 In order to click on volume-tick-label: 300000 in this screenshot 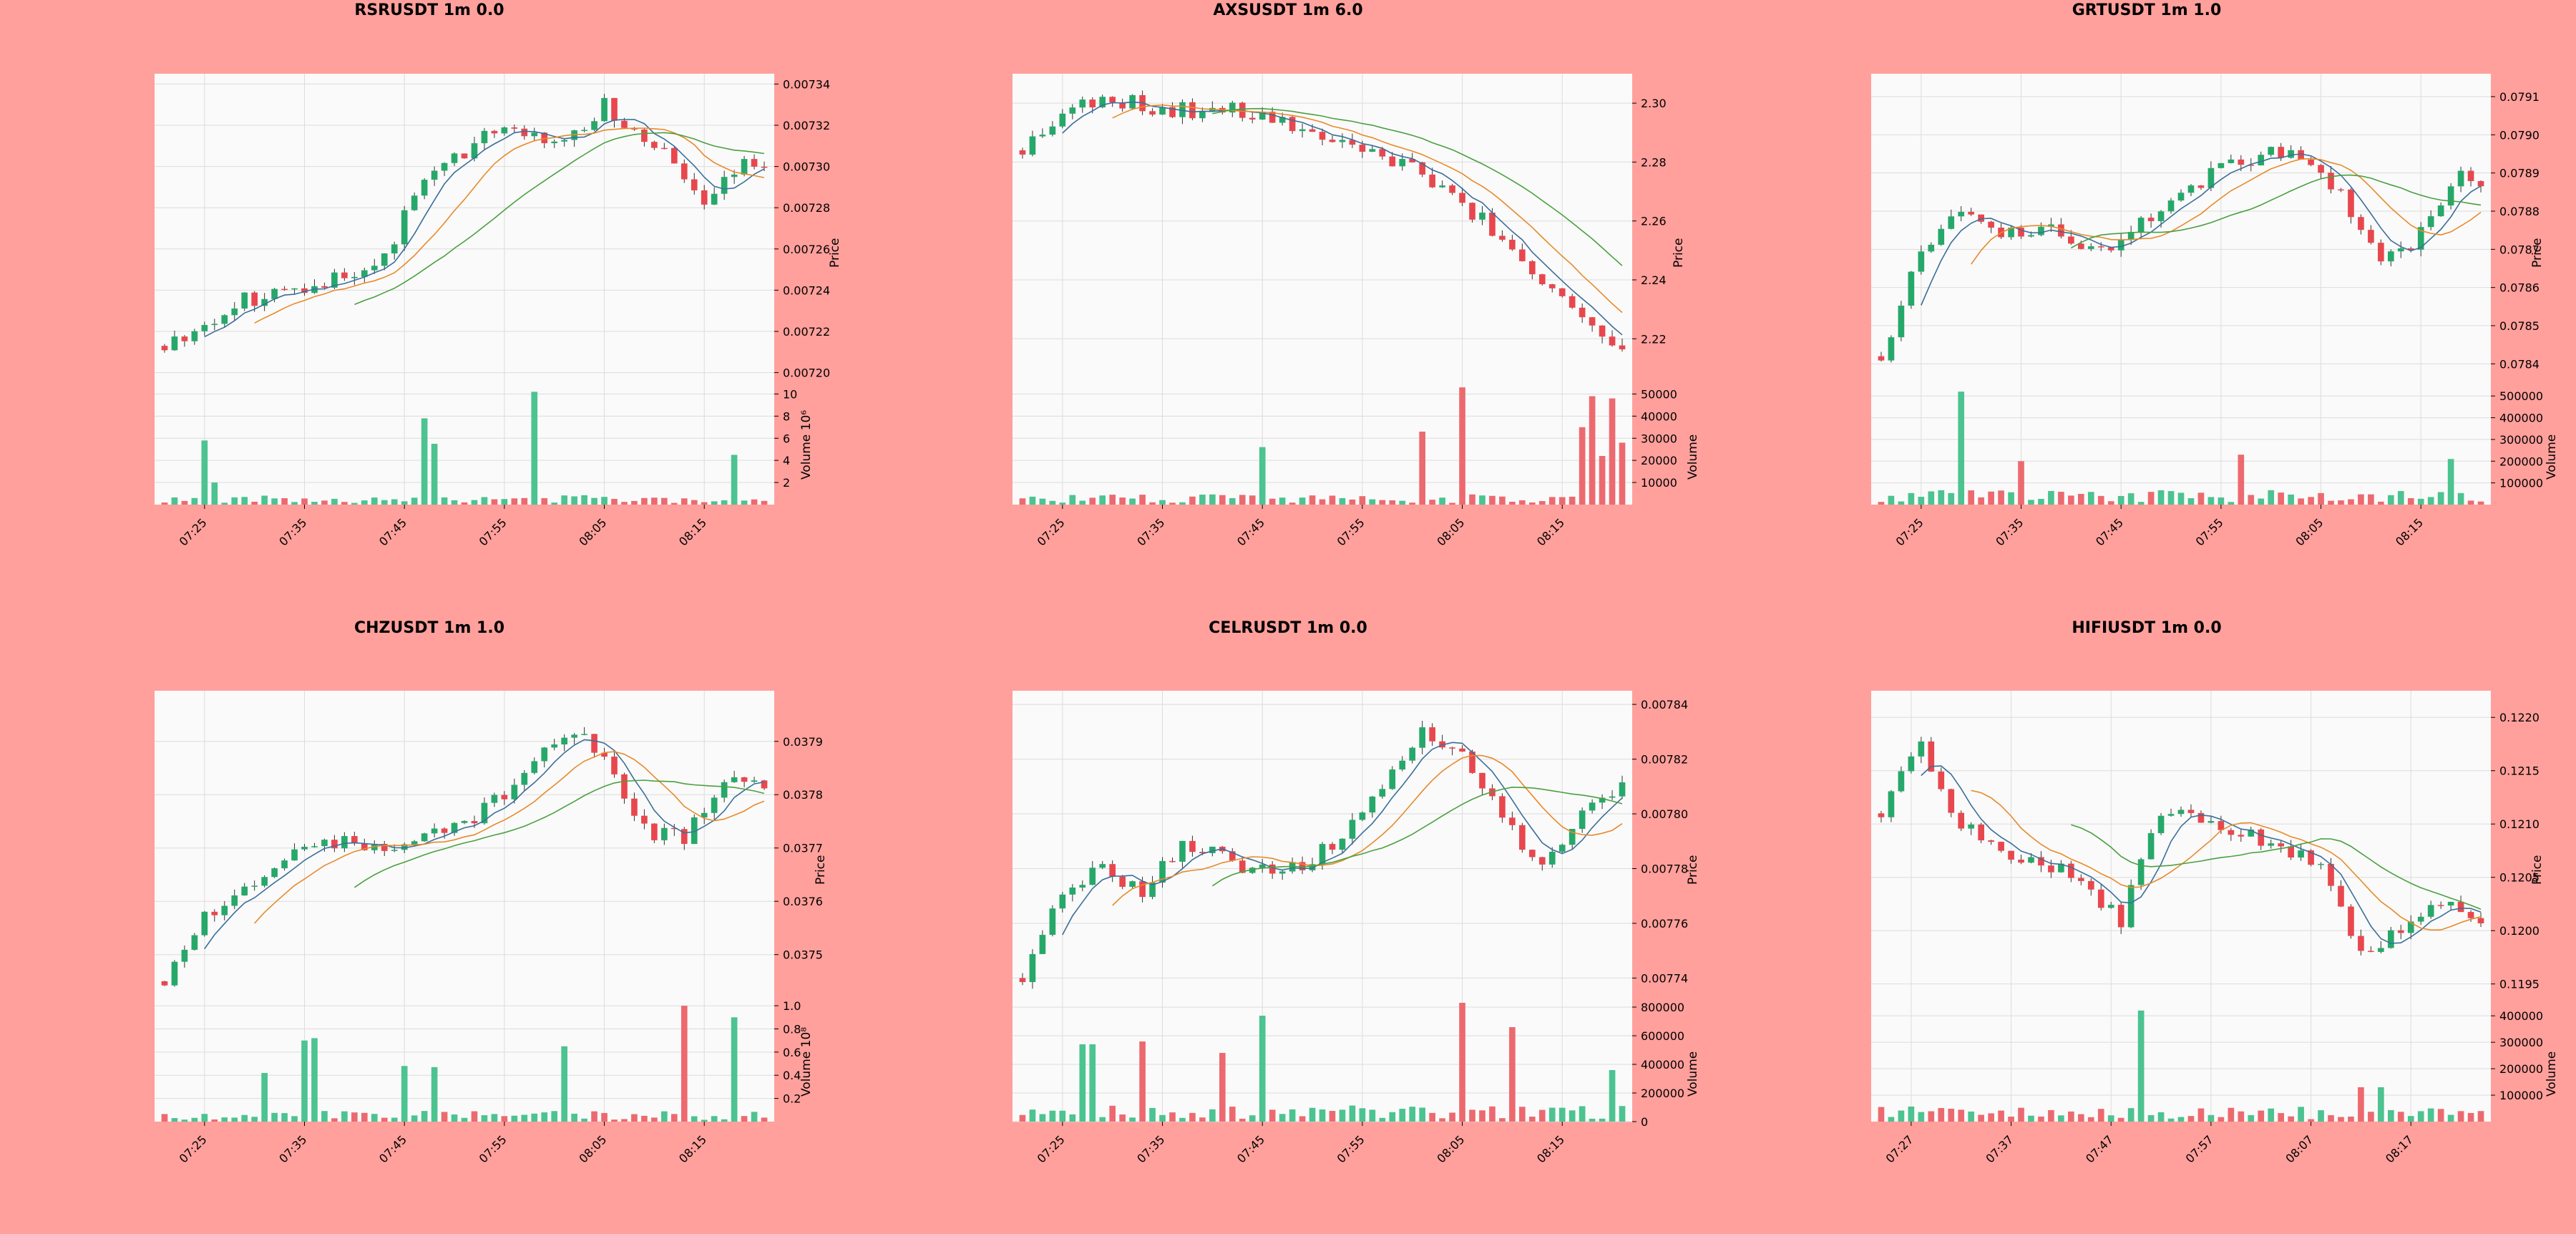, I will do `click(2521, 440)`.